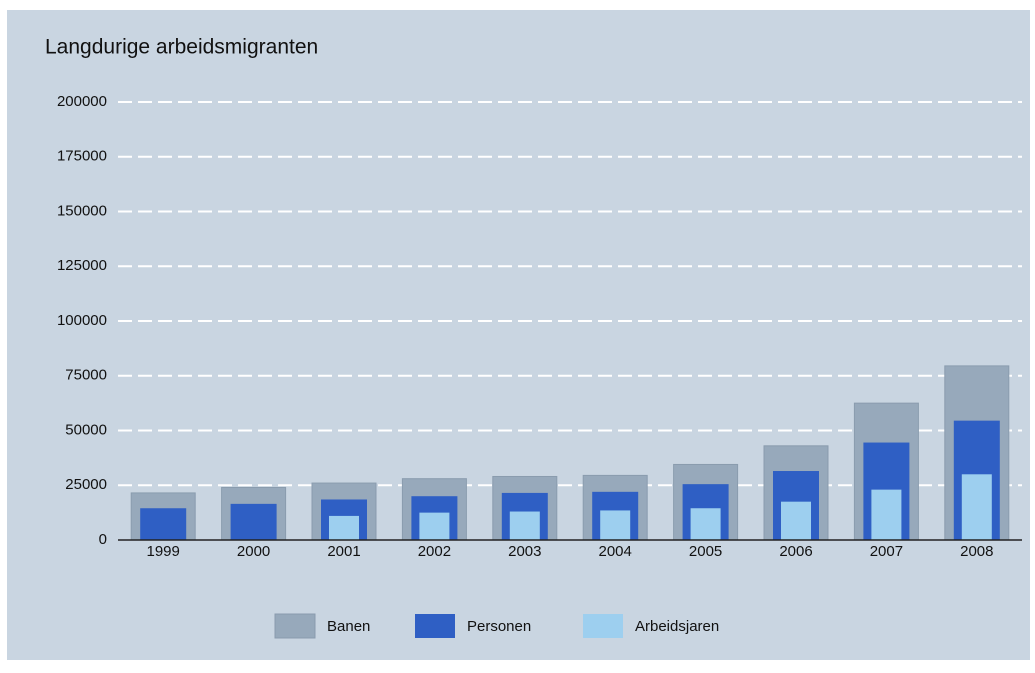 This screenshot has height=673, width=1035. I want to click on x-tick-label: 2008, so click(976, 551).